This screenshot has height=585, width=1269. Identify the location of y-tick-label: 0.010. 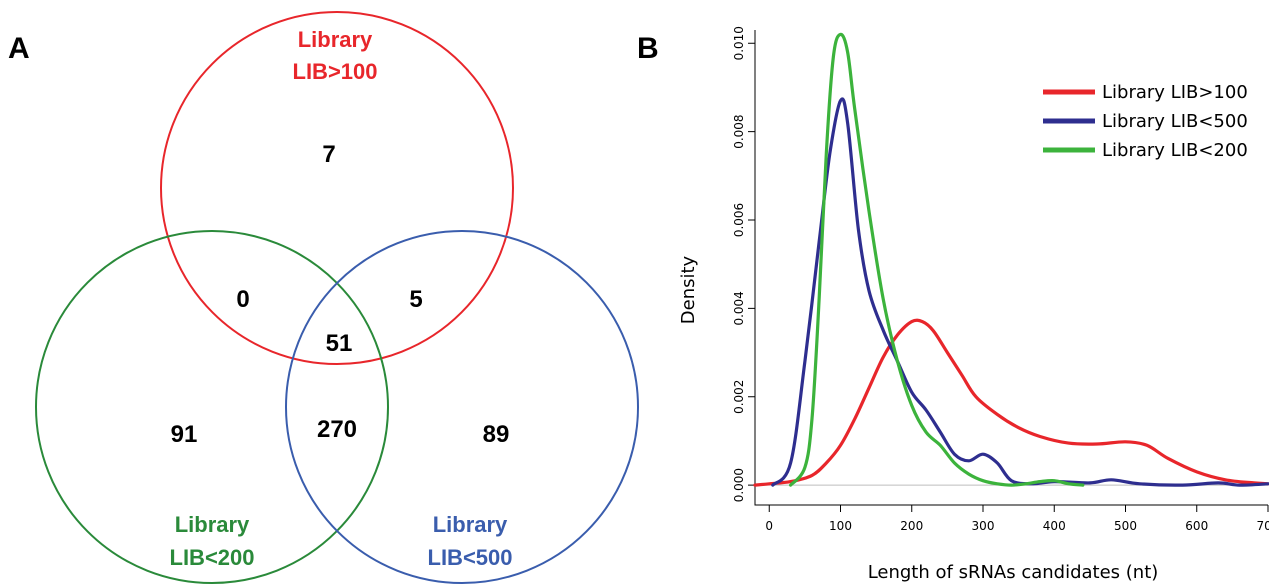
(739, 43).